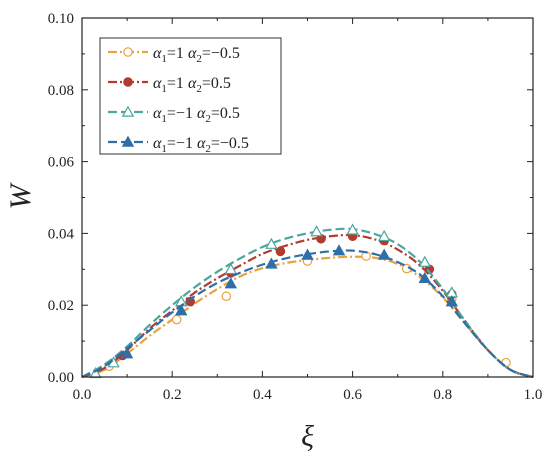 This screenshot has height=460, width=550. I want to click on x-tick-label: 0.2, so click(172, 395).